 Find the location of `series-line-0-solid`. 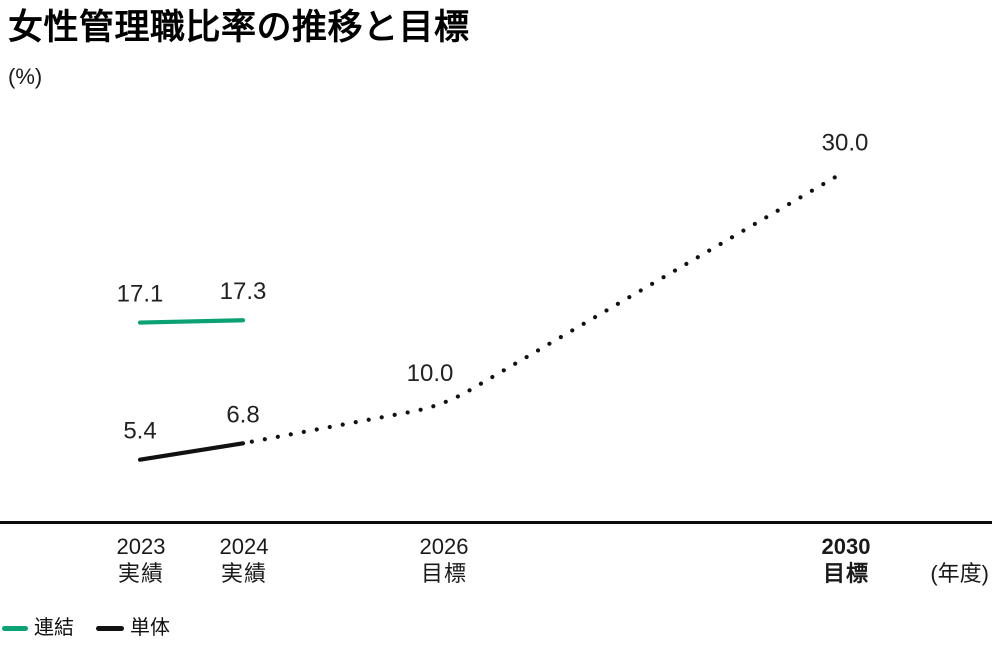

series-line-0-solid is located at coordinates (191, 321).